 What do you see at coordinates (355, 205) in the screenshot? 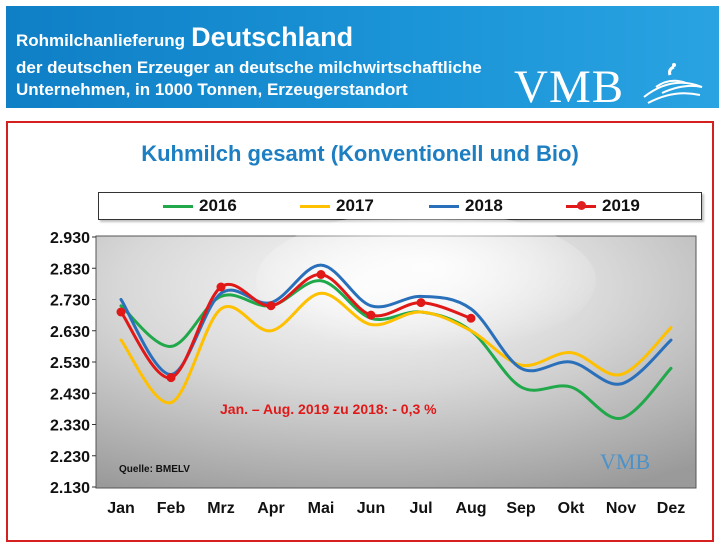
I see `legend-label-2017: 2017` at bounding box center [355, 205].